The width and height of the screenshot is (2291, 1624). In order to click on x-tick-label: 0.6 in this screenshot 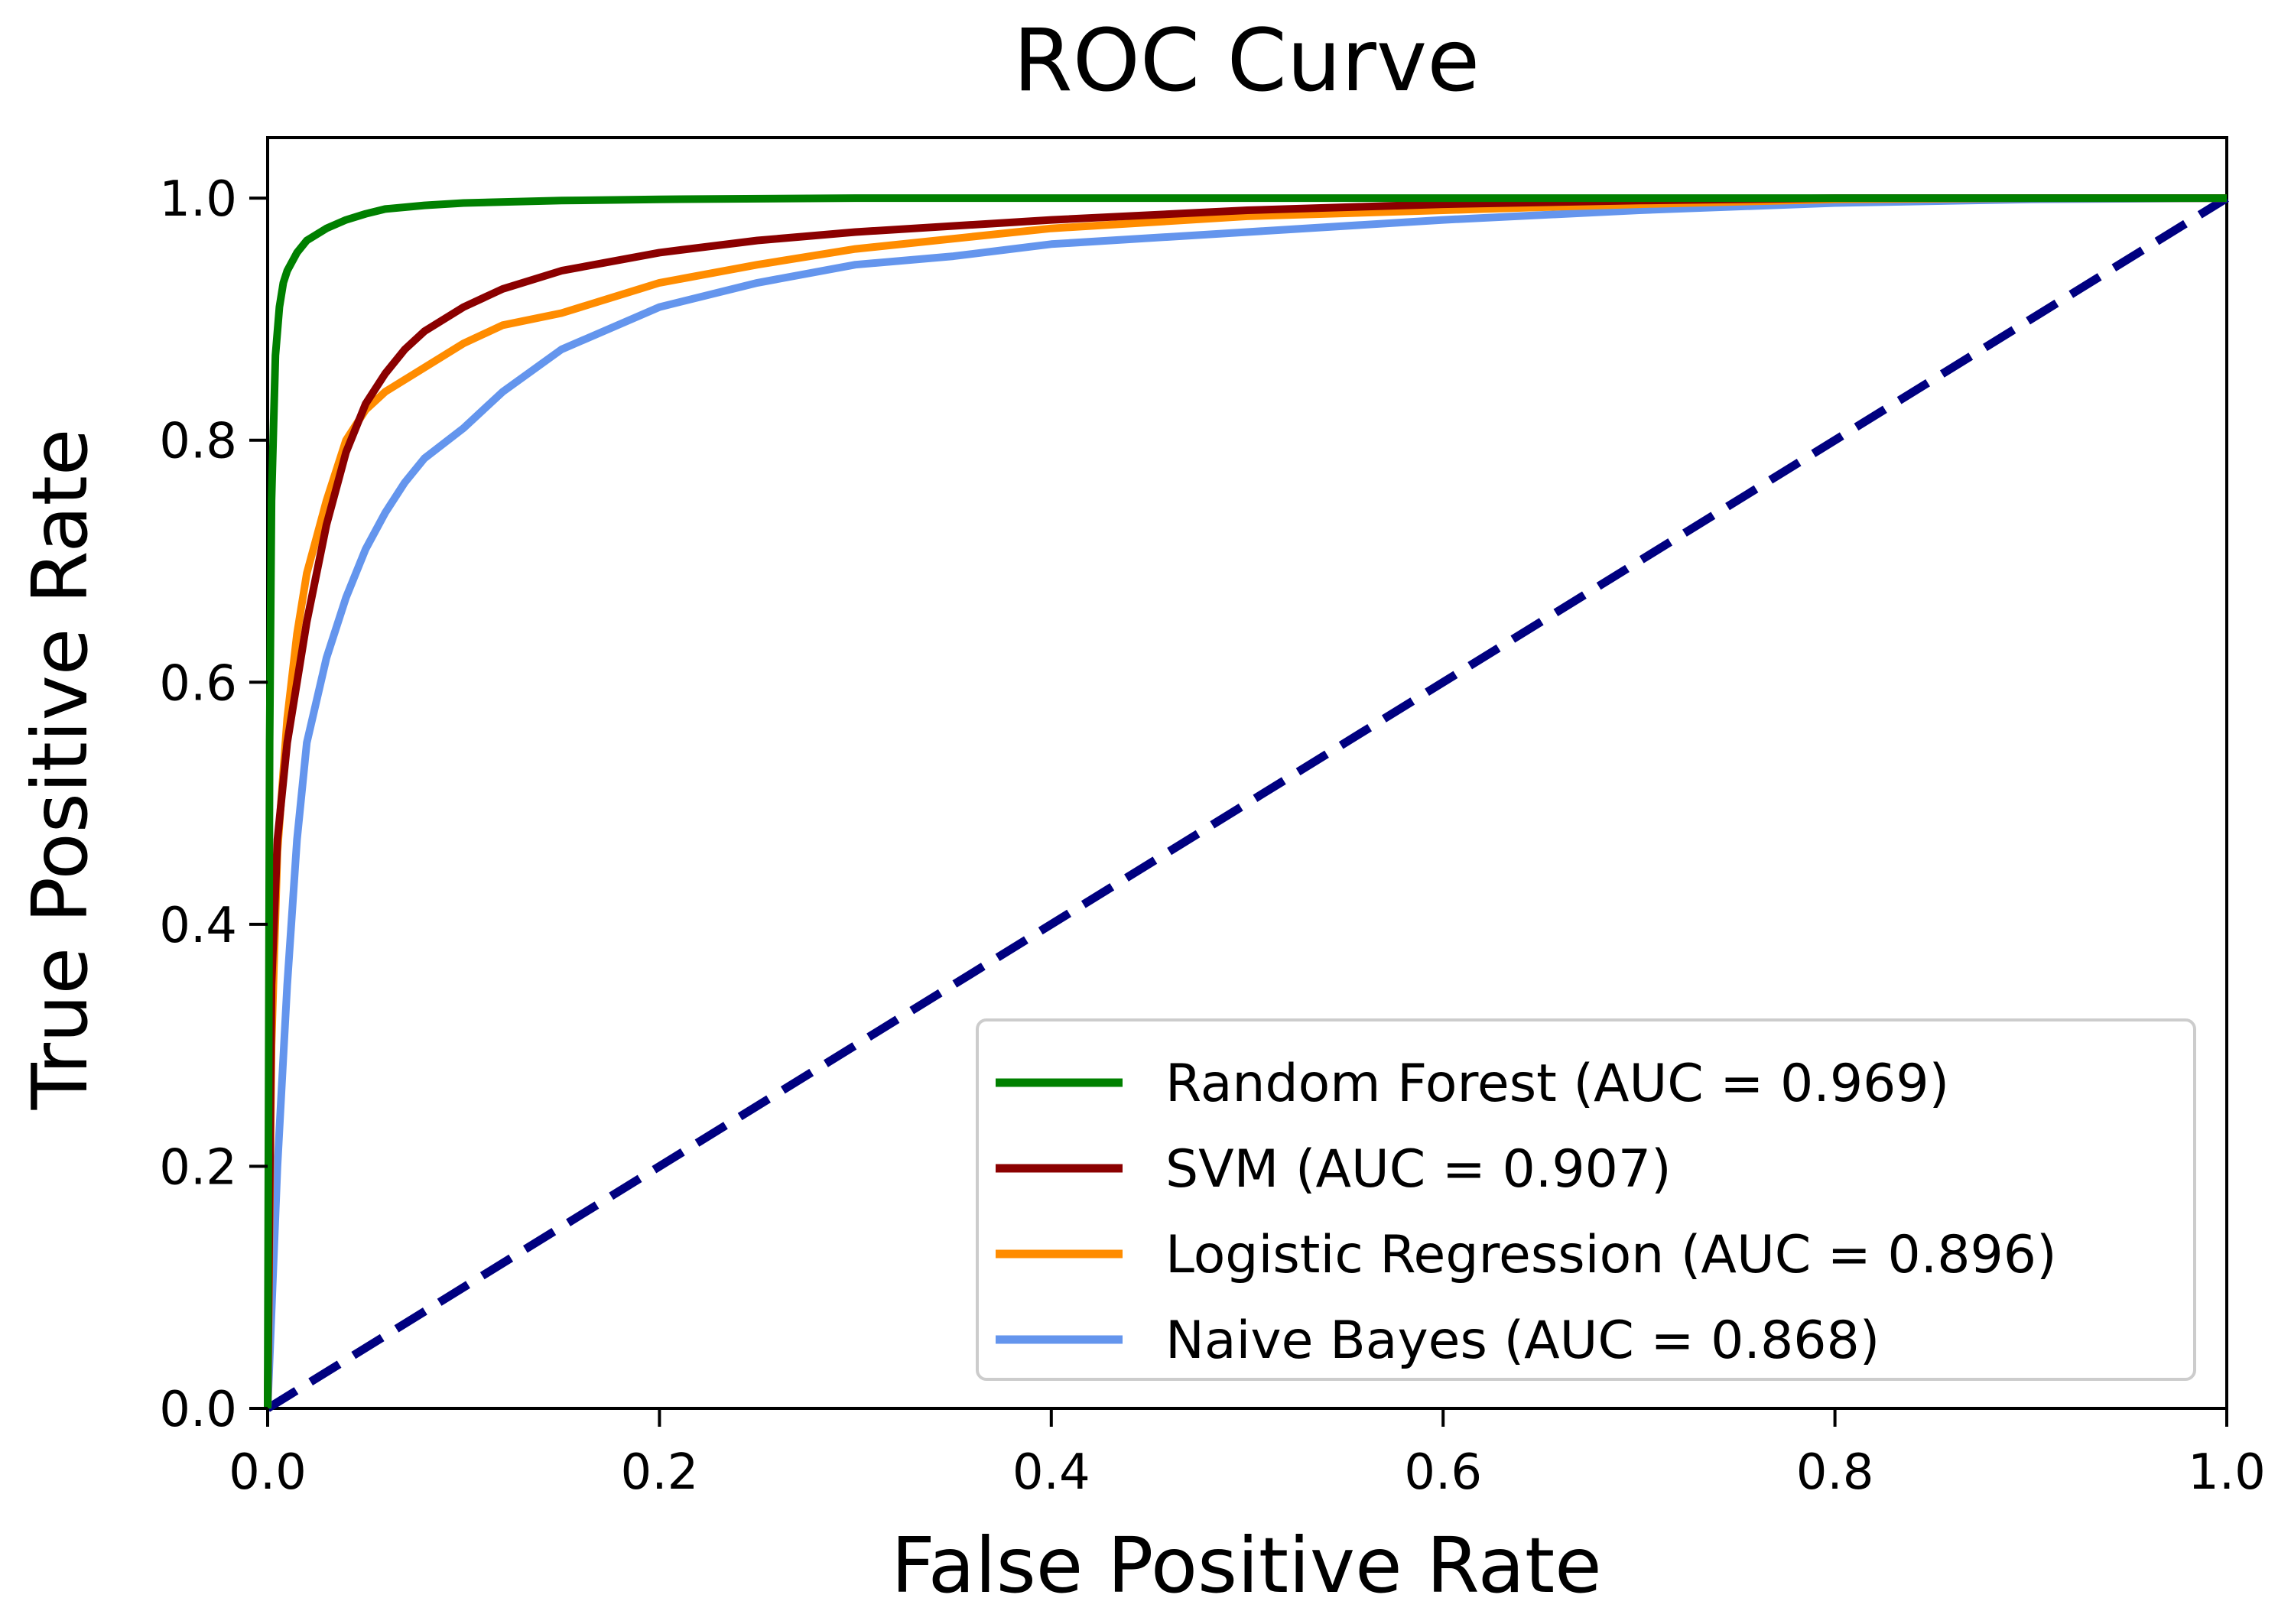, I will do `click(1443, 1472)`.